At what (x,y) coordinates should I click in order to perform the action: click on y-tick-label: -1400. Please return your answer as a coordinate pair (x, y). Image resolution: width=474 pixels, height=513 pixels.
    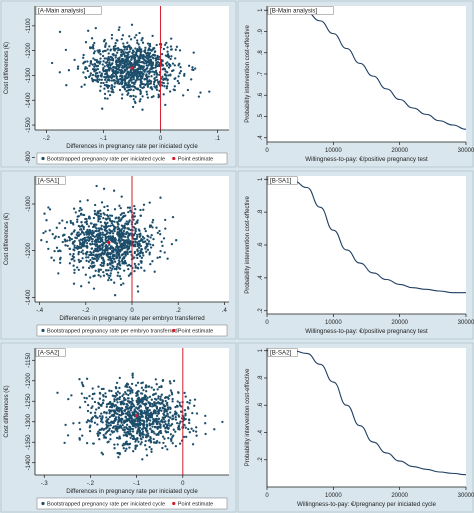
    Looking at the image, I should click on (29, 462).